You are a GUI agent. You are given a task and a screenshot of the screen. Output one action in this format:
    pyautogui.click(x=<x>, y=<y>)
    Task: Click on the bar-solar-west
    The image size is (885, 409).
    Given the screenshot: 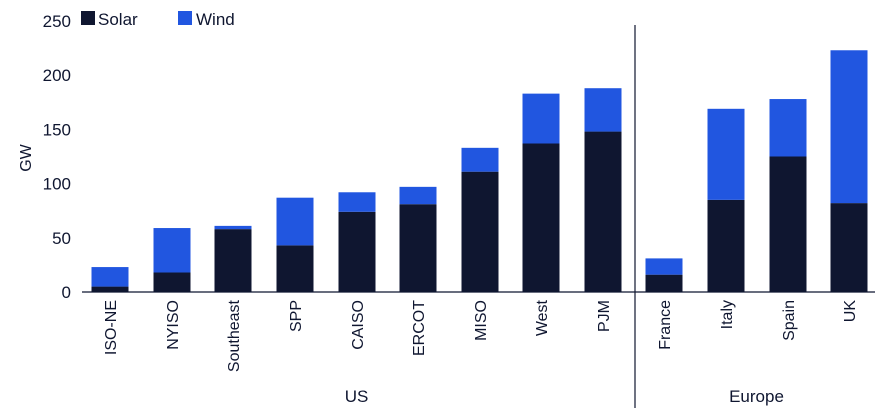 What is the action you would take?
    pyautogui.click(x=541, y=217)
    